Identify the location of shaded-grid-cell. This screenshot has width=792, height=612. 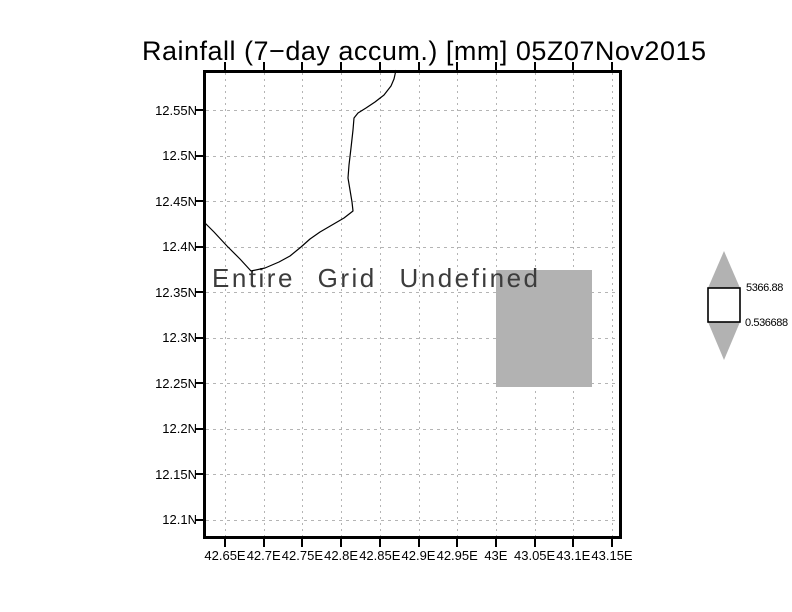
(544, 328).